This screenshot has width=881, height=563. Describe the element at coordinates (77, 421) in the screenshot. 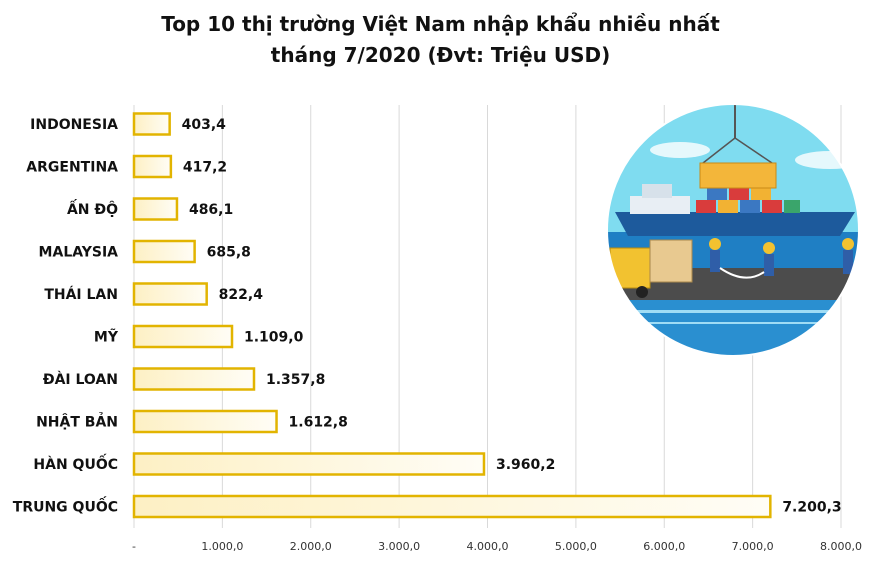

I see `category-label: NHẬT BẢN` at that location.